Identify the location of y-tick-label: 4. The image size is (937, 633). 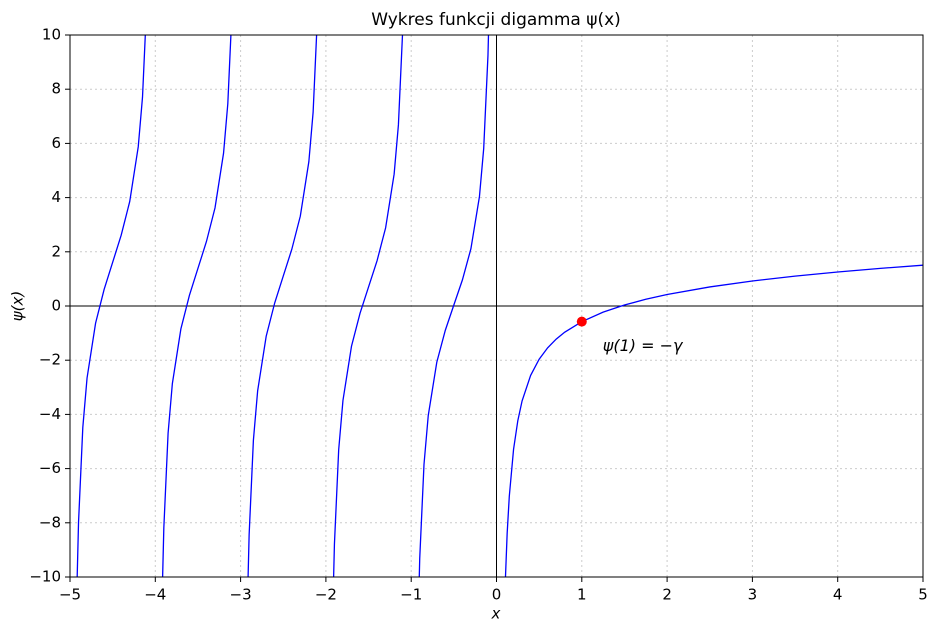
(56, 197).